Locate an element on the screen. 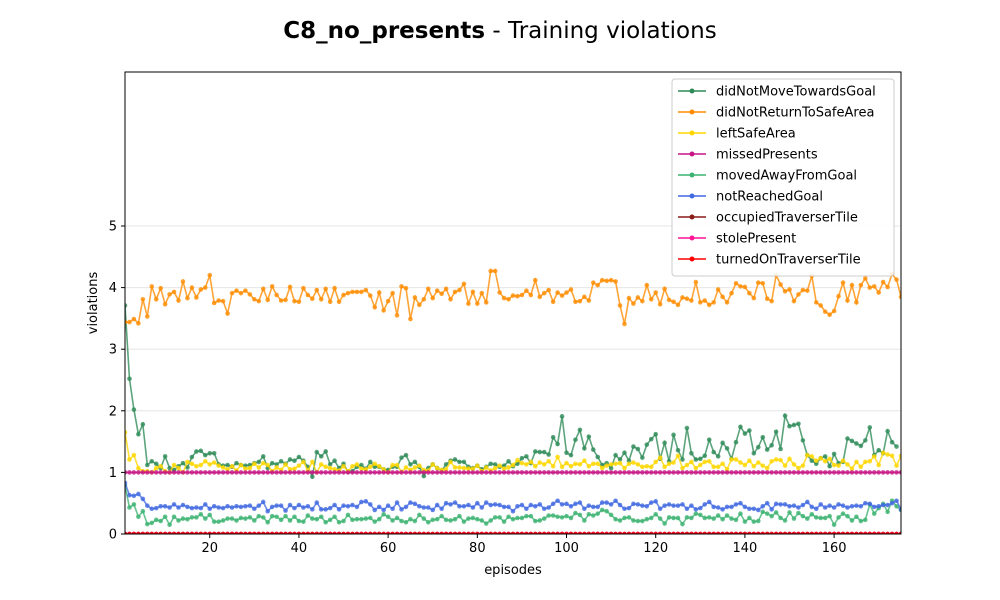  legend-label: occupiedTraverserTile is located at coordinates (787, 218).